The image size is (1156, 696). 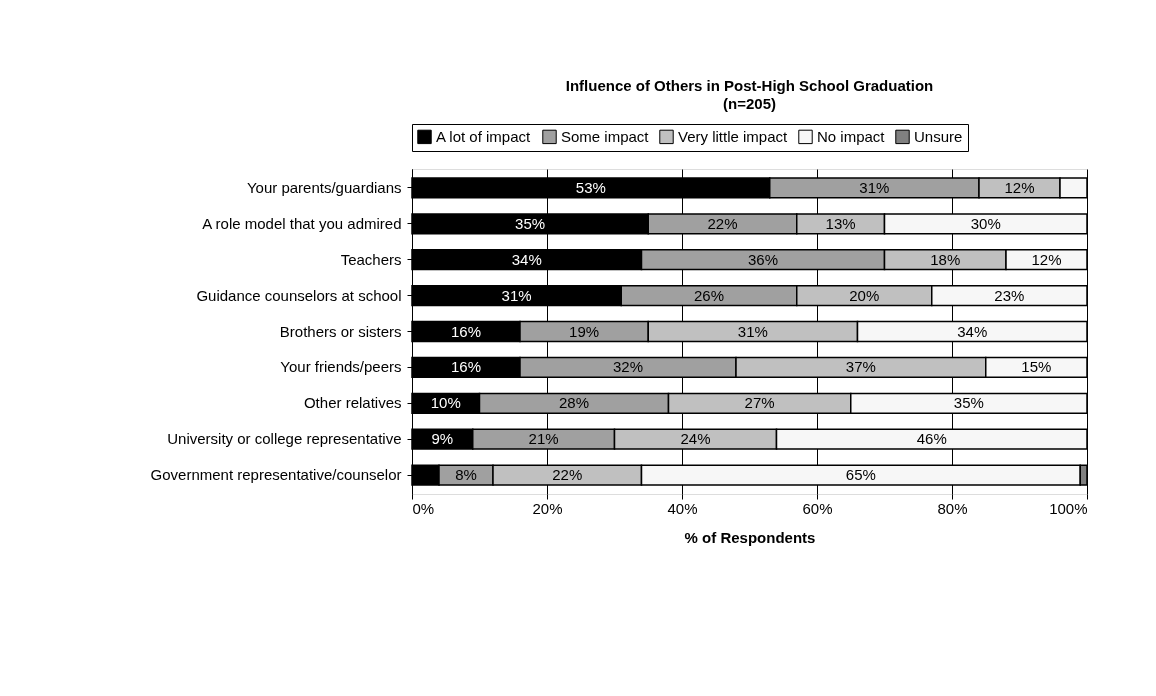 What do you see at coordinates (1009, 295) in the screenshot?
I see `data-label: 23%` at bounding box center [1009, 295].